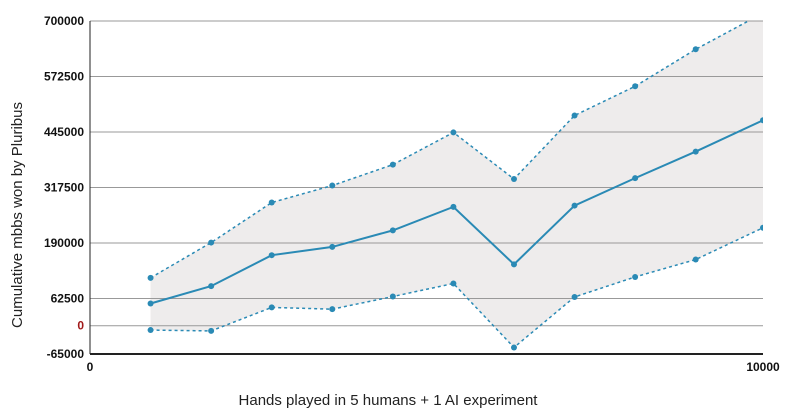 Image resolution: width=789 pixels, height=419 pixels. I want to click on y-tick-label: 190000, so click(64, 243).